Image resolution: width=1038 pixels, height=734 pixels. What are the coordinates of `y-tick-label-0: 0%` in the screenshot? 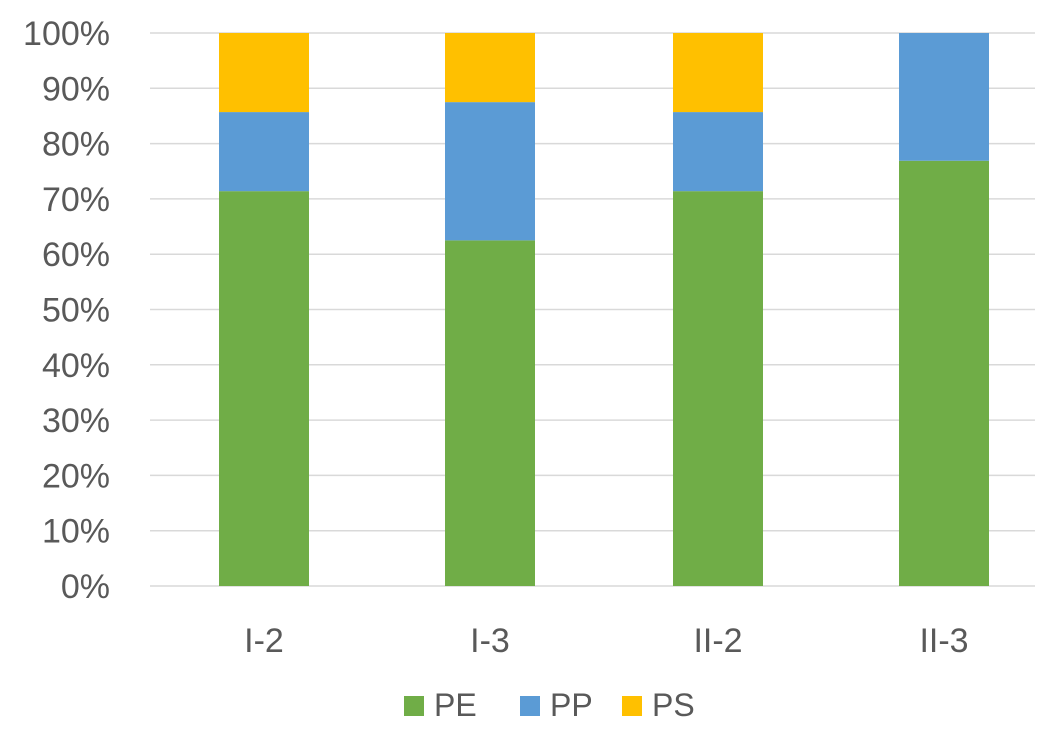 It's located at (85, 587).